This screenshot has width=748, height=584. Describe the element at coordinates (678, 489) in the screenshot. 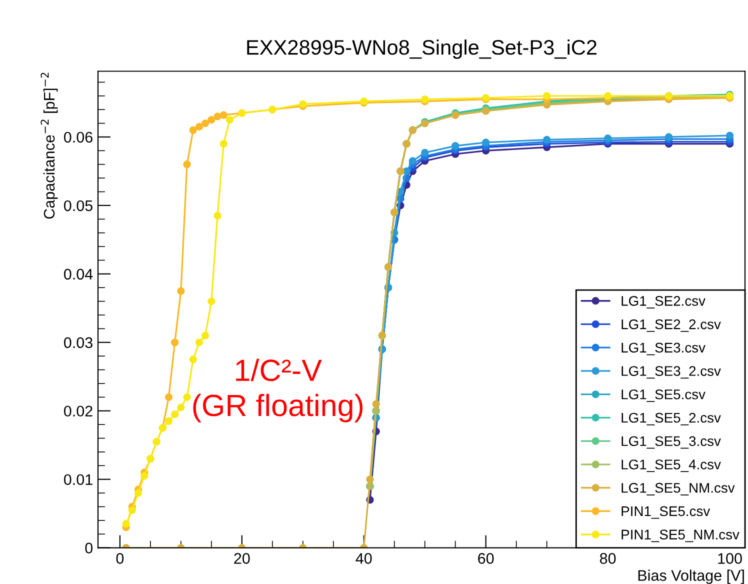

I see `legend-label: LG1_SE5_NM.csv` at that location.